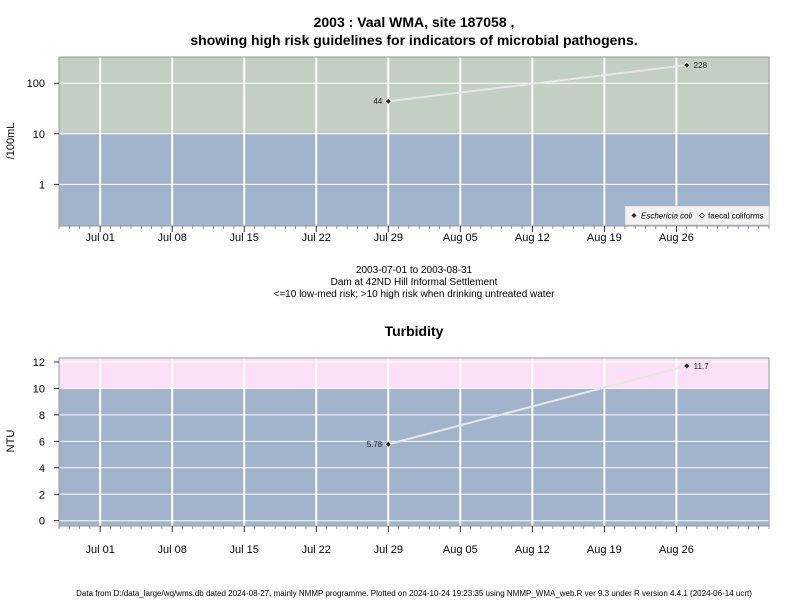  I want to click on chart-title-line1: 2003 : Vaal WMA, site 187058 ,, so click(414, 22).